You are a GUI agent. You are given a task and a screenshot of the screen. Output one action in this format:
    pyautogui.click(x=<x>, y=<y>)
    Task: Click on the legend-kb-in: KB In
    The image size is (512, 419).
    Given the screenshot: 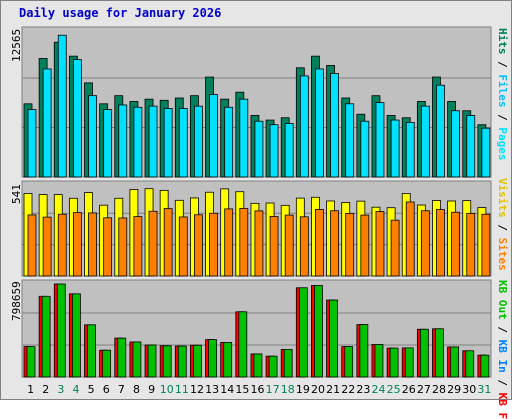 What is the action you would take?
    pyautogui.click(x=502, y=356)
    